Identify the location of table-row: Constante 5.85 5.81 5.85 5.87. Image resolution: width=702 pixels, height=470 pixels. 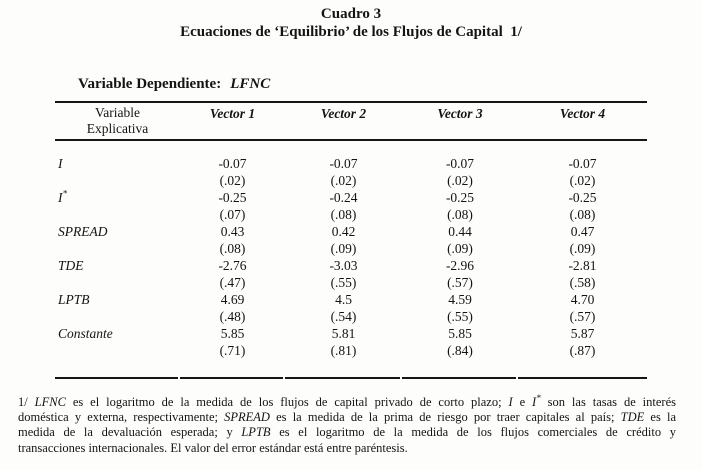
(351, 333).